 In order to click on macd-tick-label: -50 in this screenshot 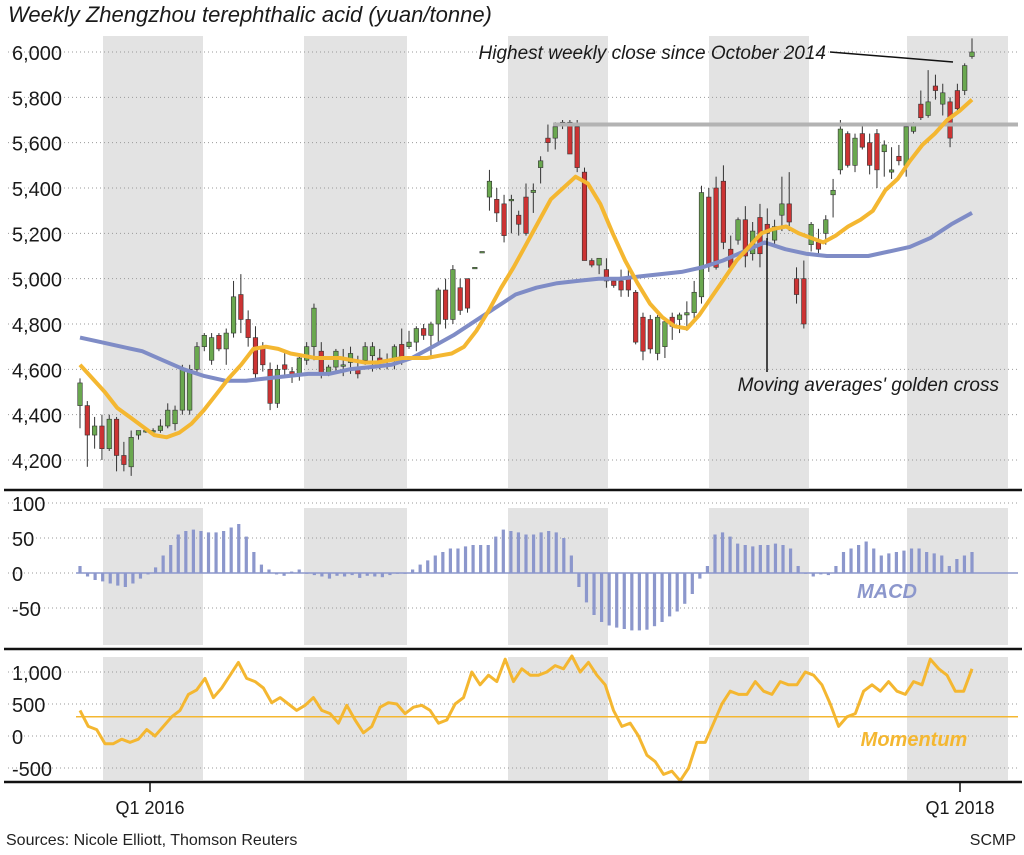, I will do `click(26, 610)`.